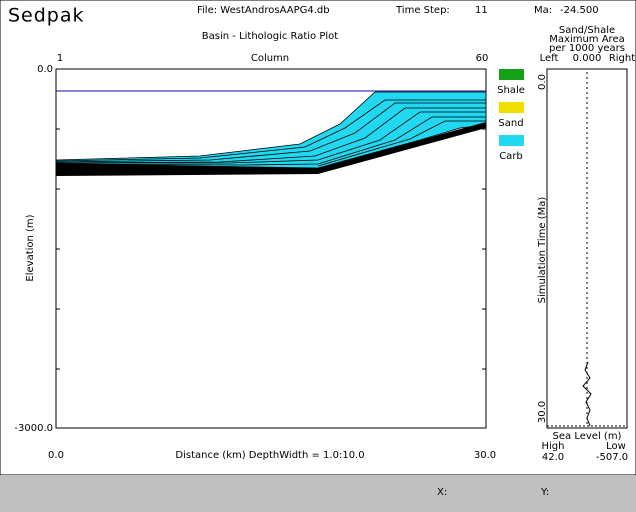 This screenshot has width=636, height=512. What do you see at coordinates (318, 493) in the screenshot?
I see `status-bar` at bounding box center [318, 493].